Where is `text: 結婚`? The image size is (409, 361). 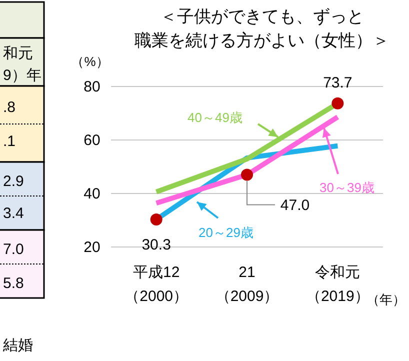 text: 結婚 is located at coordinates (17, 345).